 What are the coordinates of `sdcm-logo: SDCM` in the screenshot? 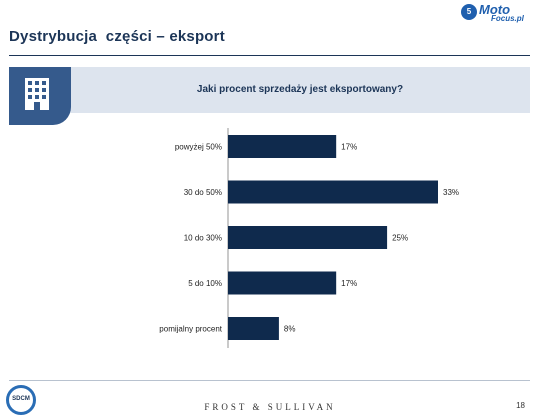 It's located at (21, 400).